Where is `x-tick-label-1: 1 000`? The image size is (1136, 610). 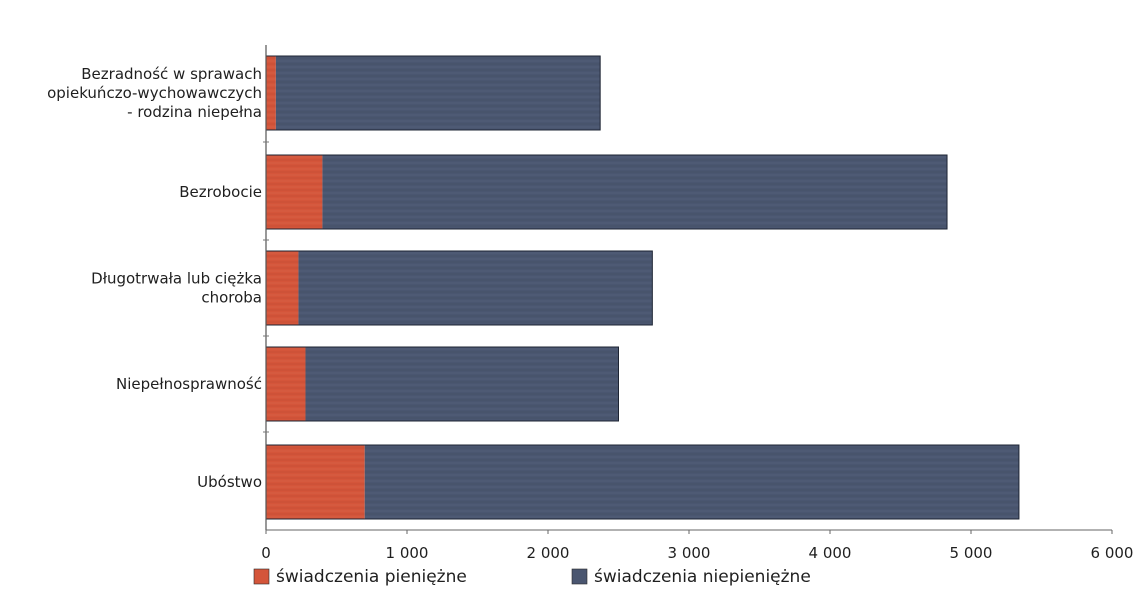
x-tick-label-1: 1 000 is located at coordinates (407, 553).